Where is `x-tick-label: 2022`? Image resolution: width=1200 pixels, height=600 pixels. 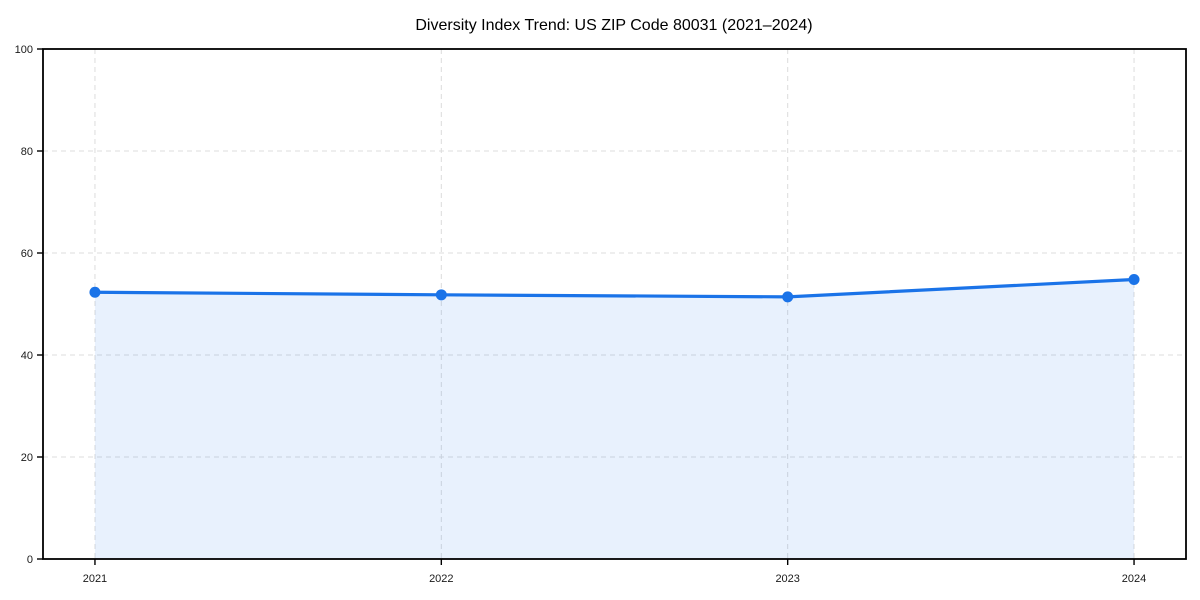
x-tick-label: 2022 is located at coordinates (441, 579).